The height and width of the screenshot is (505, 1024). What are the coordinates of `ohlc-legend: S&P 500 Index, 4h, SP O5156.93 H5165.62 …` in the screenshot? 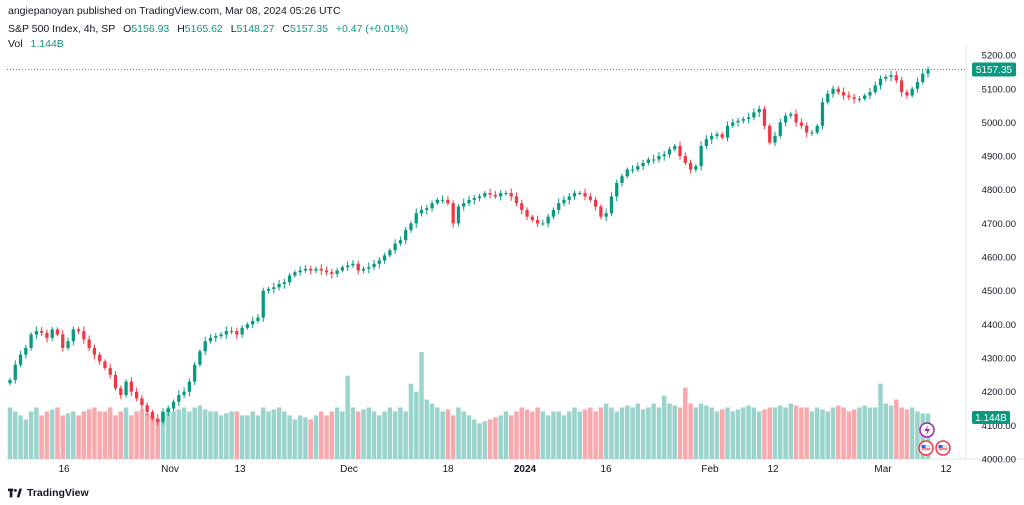 It's located at (210, 29).